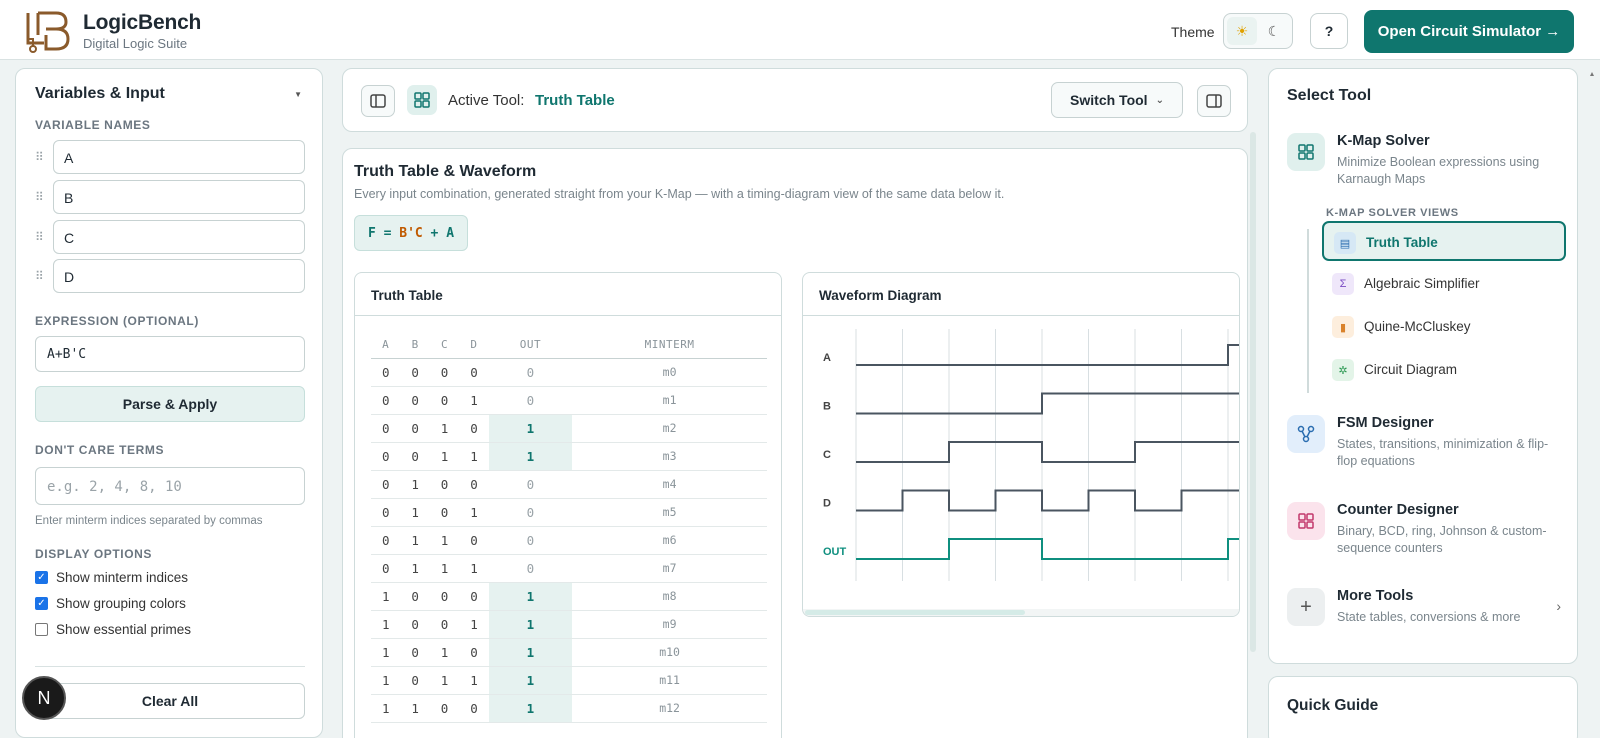 Image resolution: width=1600 pixels, height=738 pixels. Describe the element at coordinates (1329, 31) in the screenshot. I see `help-button: ?` at that location.